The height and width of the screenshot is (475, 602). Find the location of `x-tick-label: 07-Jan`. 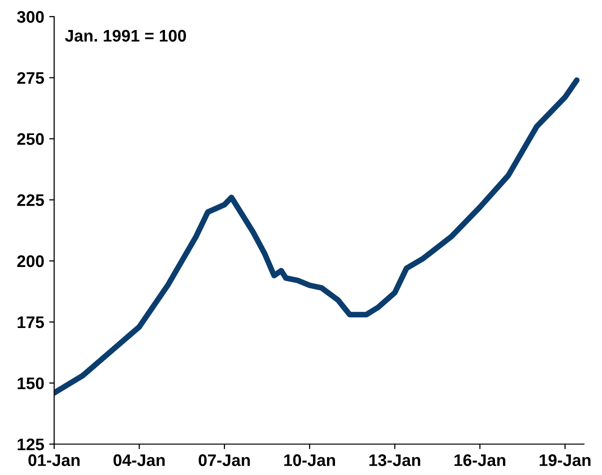

x-tick-label: 07-Jan is located at coordinates (224, 460).